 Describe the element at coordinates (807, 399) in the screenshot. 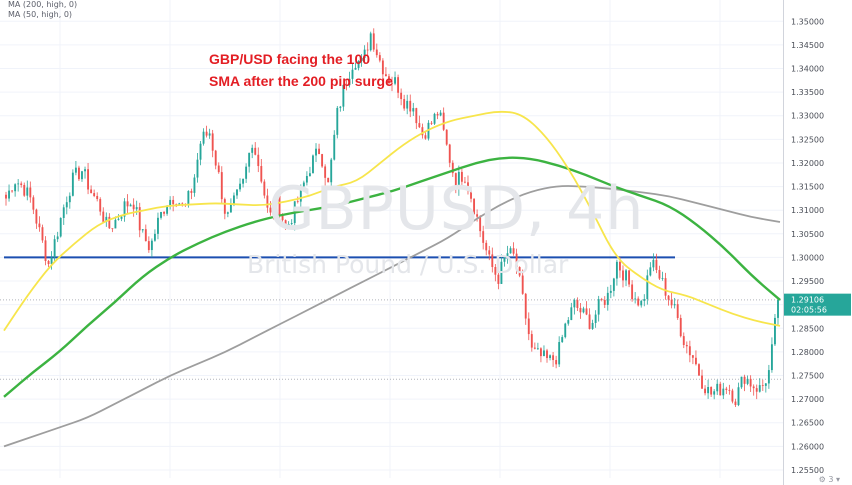

I see `y-tick-label: 1.27000` at that location.